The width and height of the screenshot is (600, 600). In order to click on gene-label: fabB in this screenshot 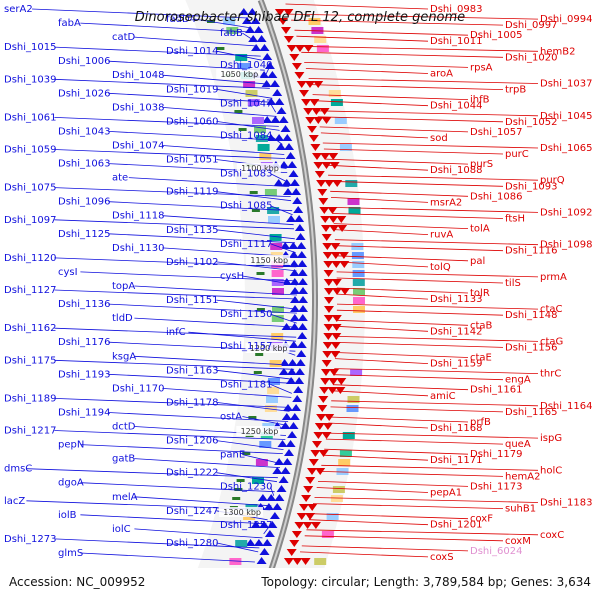, I will do `click(231, 33)`.